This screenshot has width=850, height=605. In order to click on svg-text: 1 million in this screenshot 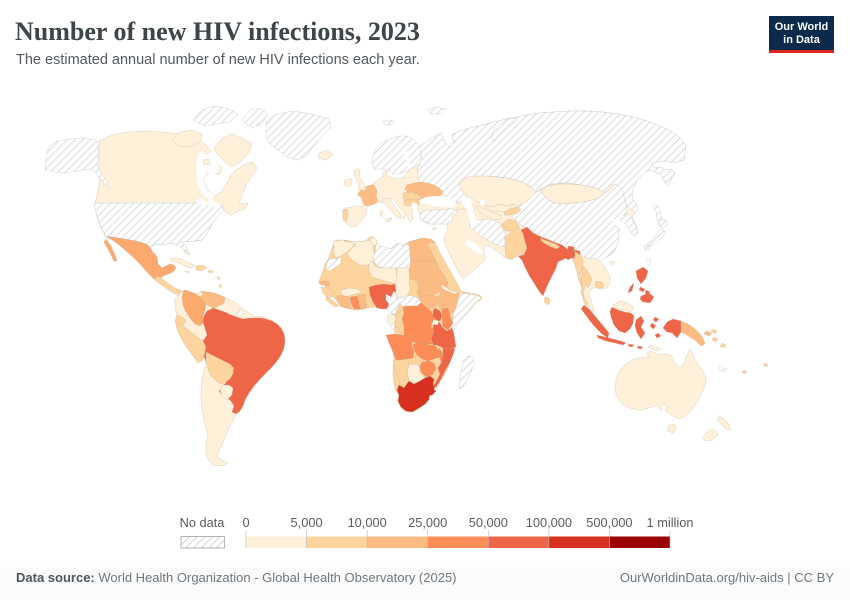, I will do `click(670, 522)`.